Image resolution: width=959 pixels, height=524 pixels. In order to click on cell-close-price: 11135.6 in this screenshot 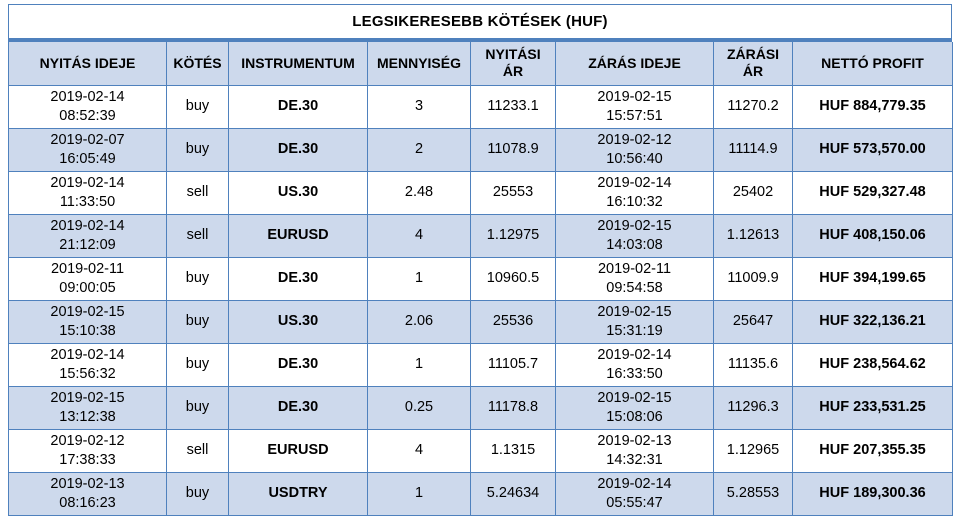, I will do `click(753, 364)`.